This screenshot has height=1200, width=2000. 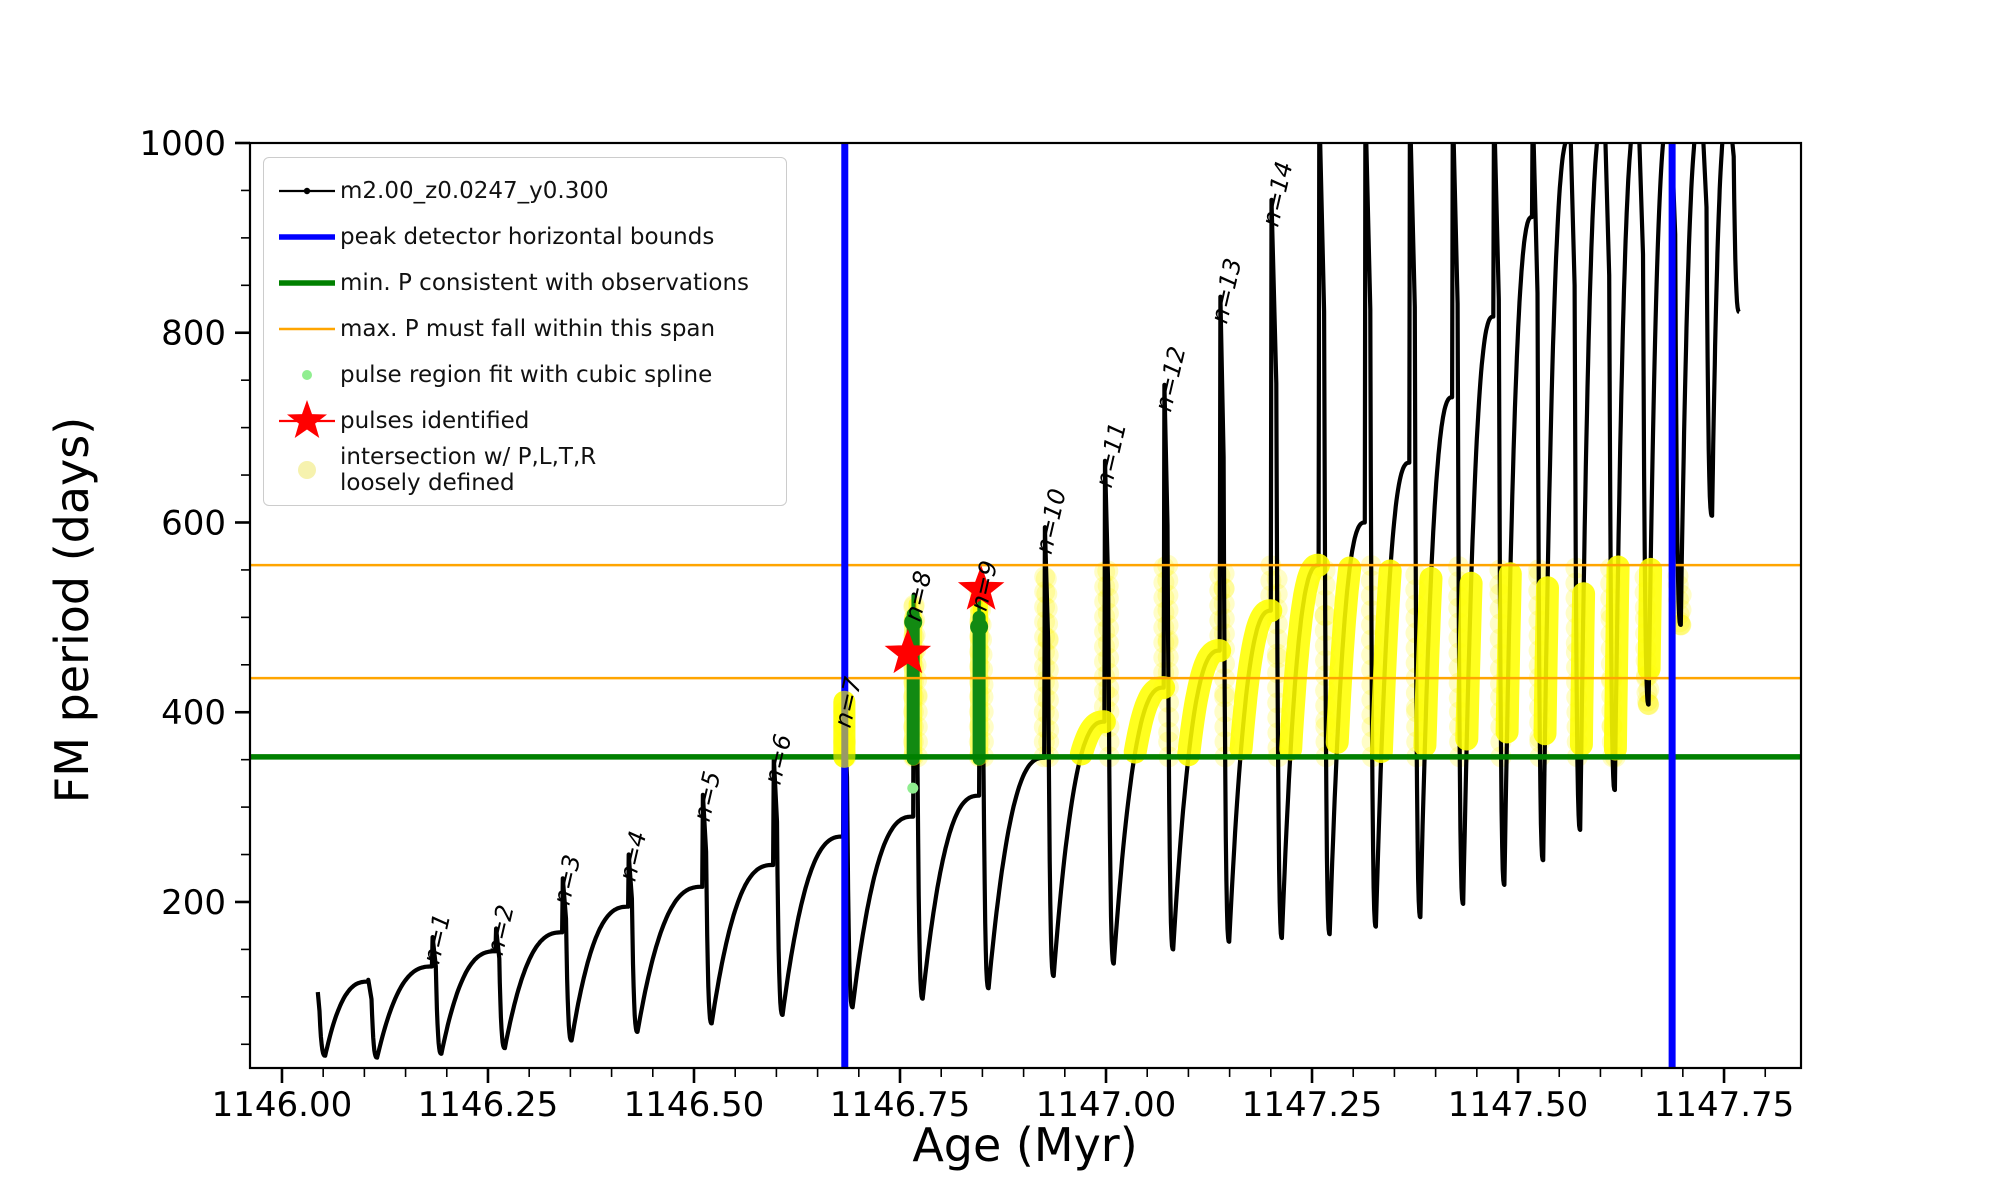 What do you see at coordinates (1724, 1105) in the screenshot?
I see `x-tick-label: 1147.75` at bounding box center [1724, 1105].